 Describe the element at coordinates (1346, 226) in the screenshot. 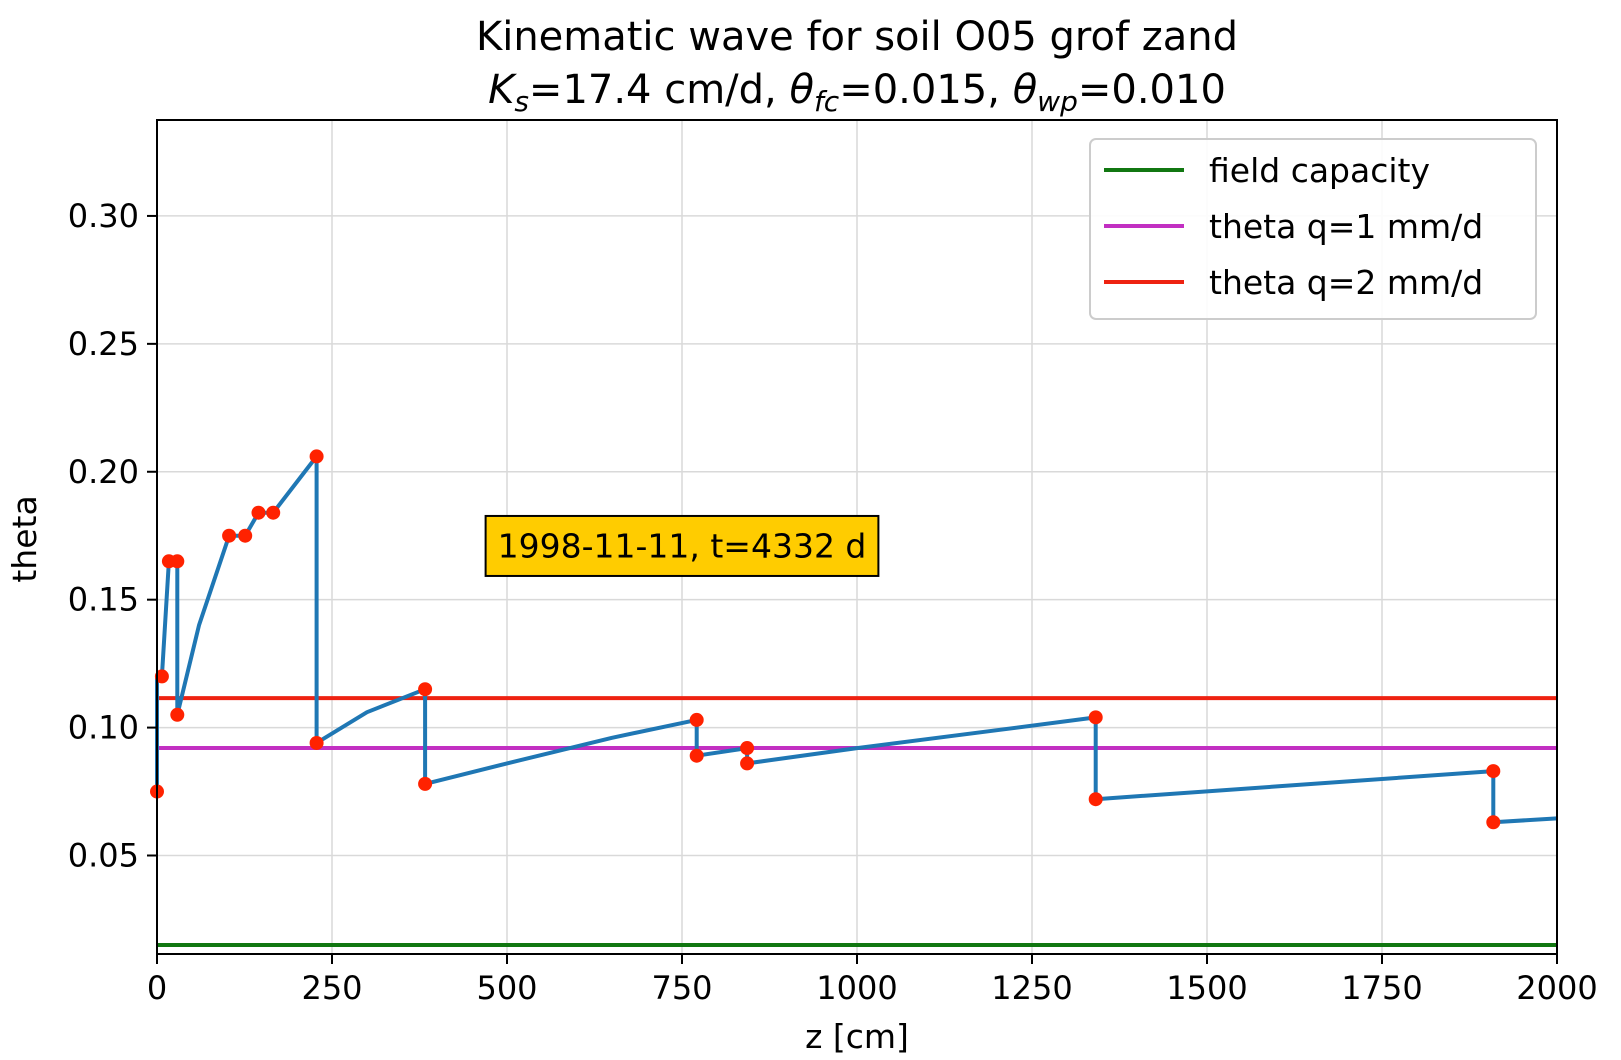

I see `legend-label-theta-q1: theta q=1 mm/d` at that location.